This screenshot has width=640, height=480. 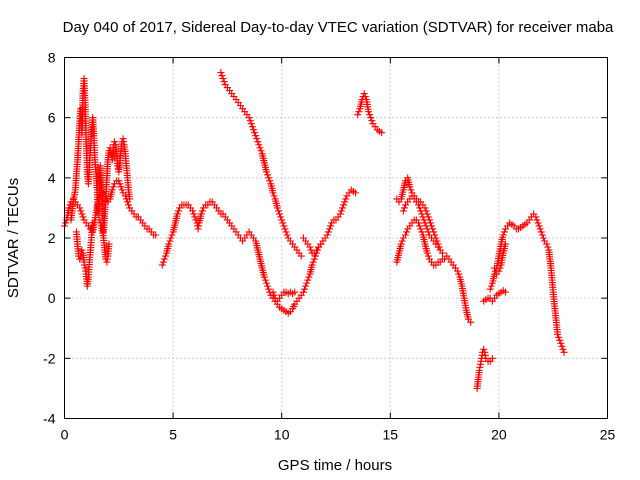 I want to click on y-tick-label: -2, so click(x=49, y=358).